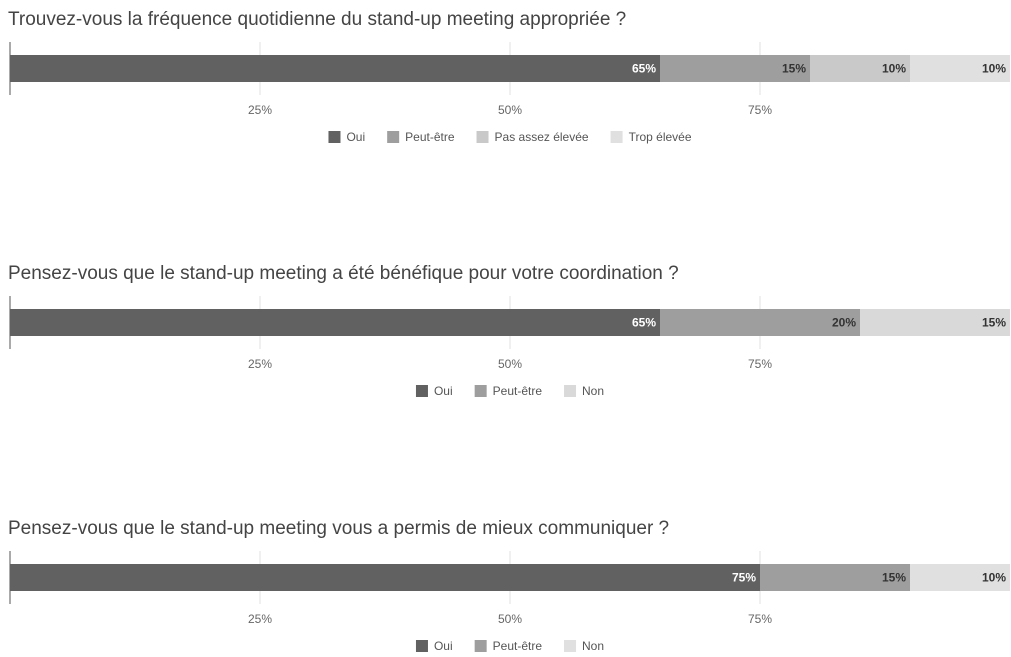  What do you see at coordinates (660, 137) in the screenshot?
I see `legend-label: Trop élevée` at bounding box center [660, 137].